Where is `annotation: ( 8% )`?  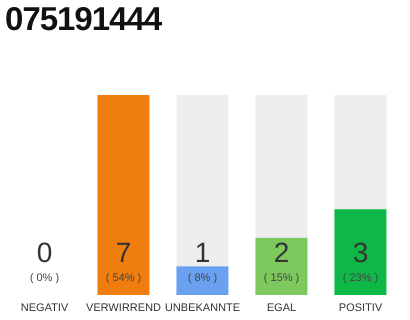
annotation: ( 8% ) is located at coordinates (203, 278).